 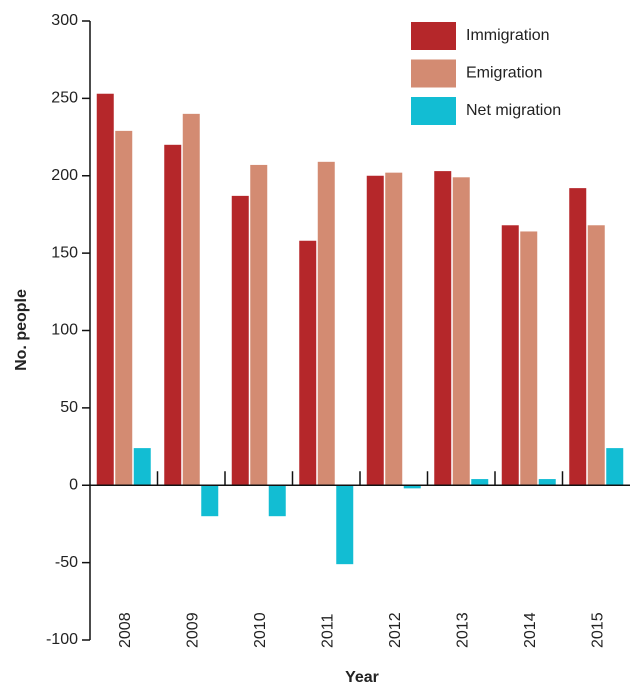 What do you see at coordinates (64, 175) in the screenshot?
I see `y-tick-label: 200` at bounding box center [64, 175].